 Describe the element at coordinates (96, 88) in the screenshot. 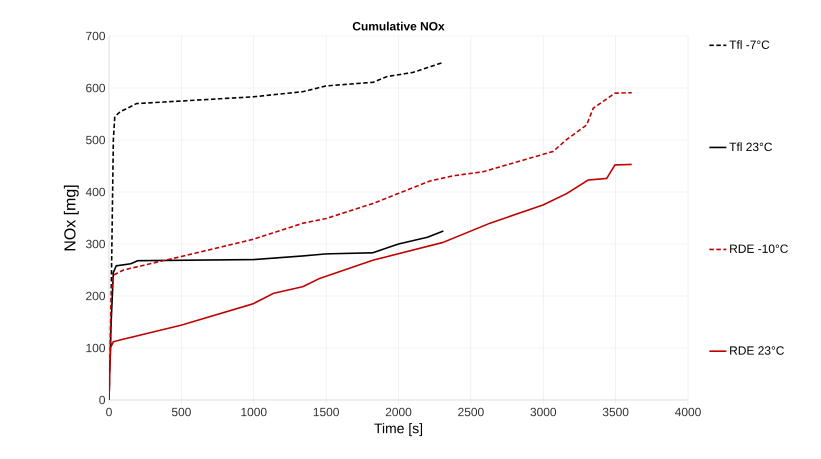

I see `y-tick-label: 600` at that location.